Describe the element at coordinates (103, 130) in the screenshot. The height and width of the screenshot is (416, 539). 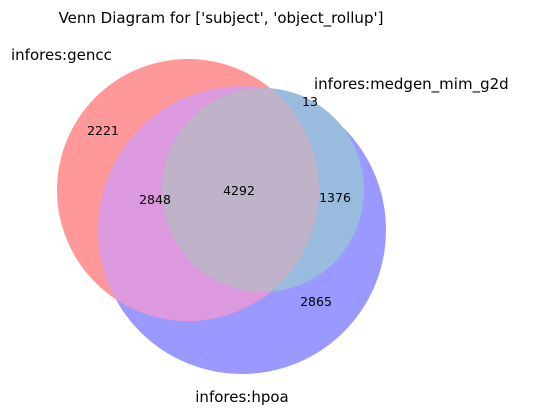
I see `region-count-gencc-only: 2221` at that location.